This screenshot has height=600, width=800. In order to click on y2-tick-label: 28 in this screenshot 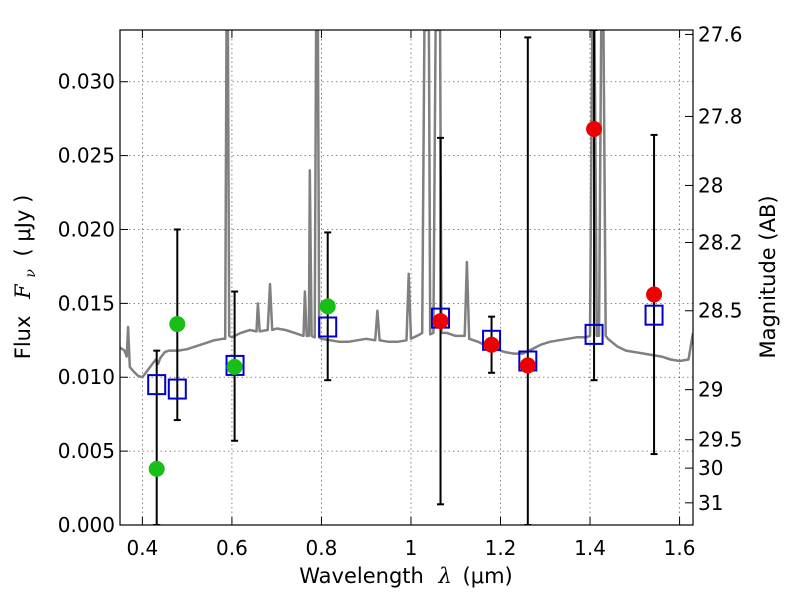, I will do `click(710, 185)`.